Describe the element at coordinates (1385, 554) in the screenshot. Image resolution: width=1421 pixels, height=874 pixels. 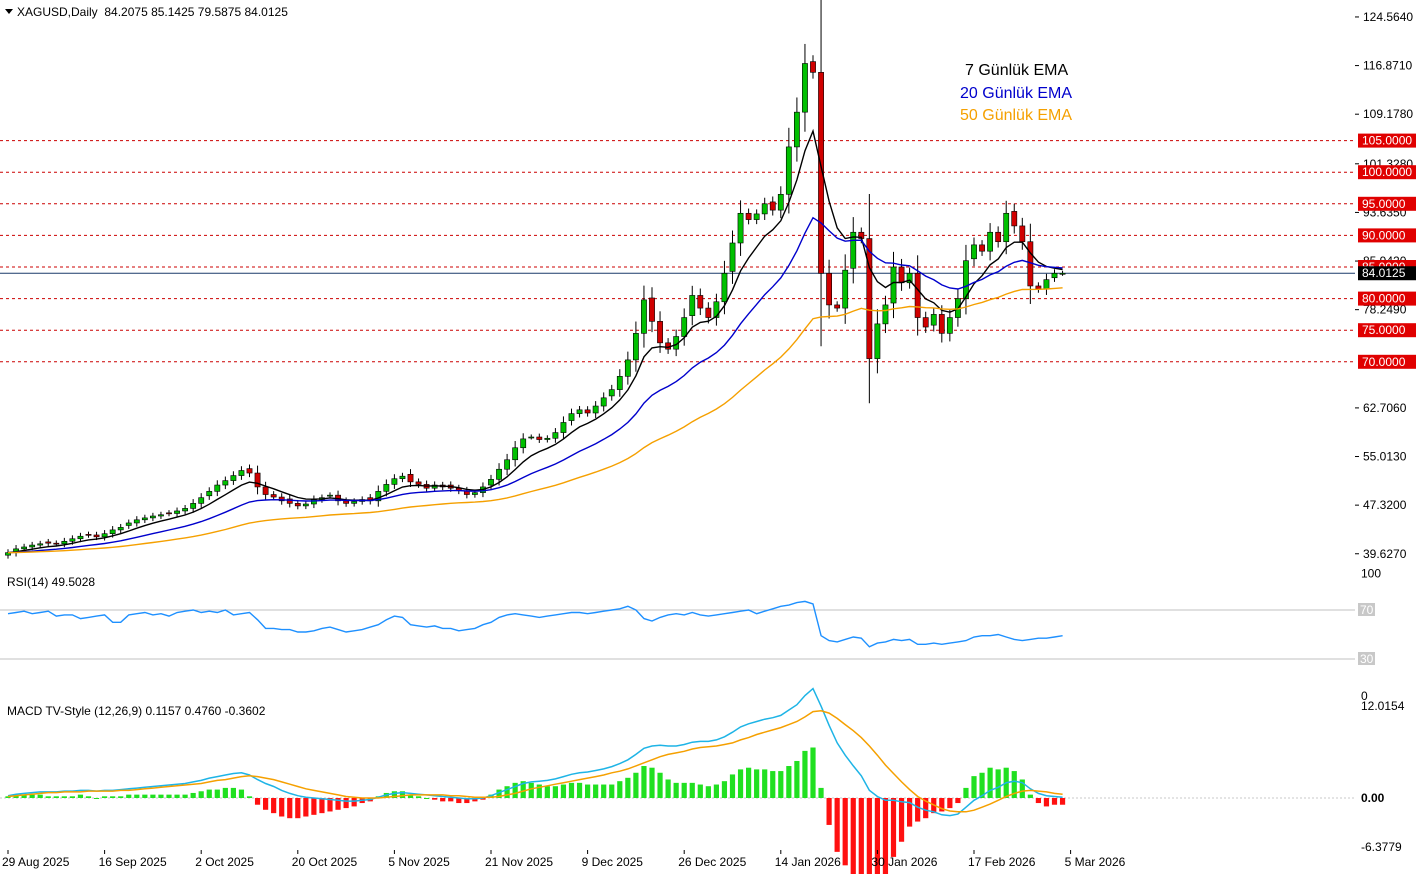
I see `price-tick-label: 39.6270` at that location.